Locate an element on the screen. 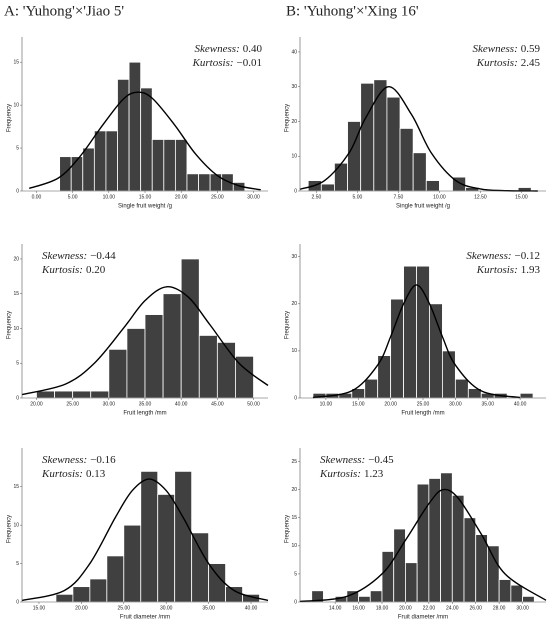 The width and height of the screenshot is (550, 631). x-tick-label: 14.00 is located at coordinates (335, 608).